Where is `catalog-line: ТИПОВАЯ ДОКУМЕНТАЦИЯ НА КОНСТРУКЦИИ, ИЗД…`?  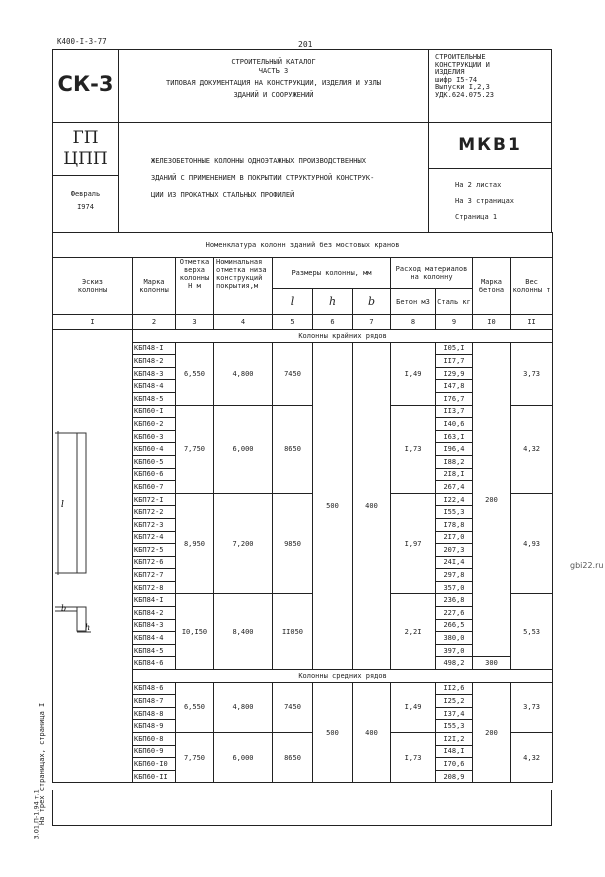
catalog-line: ТИПОВАЯ ДОКУМЕНТАЦИЯ НА КОНСТРУКЦИИ, ИЗД… is located at coordinates (273, 83).